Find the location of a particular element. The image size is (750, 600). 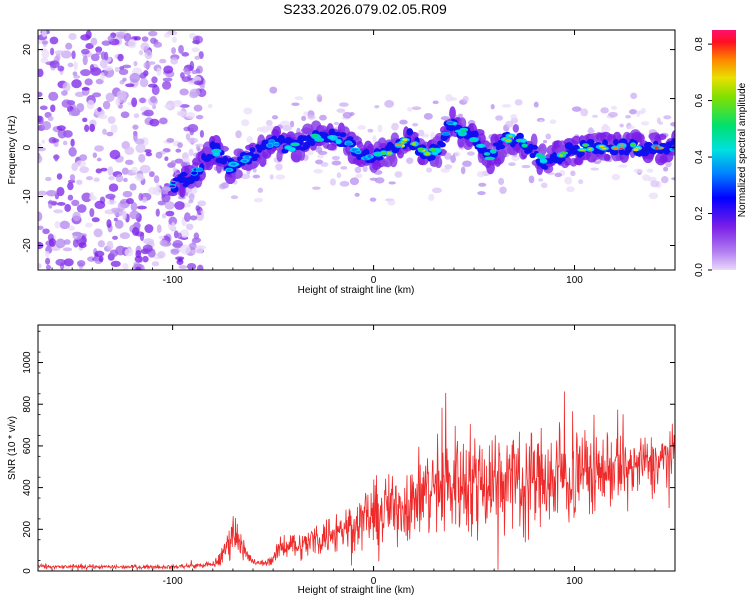

figure-title: S233.2026.079.02.05.R09 is located at coordinates (365, 9).